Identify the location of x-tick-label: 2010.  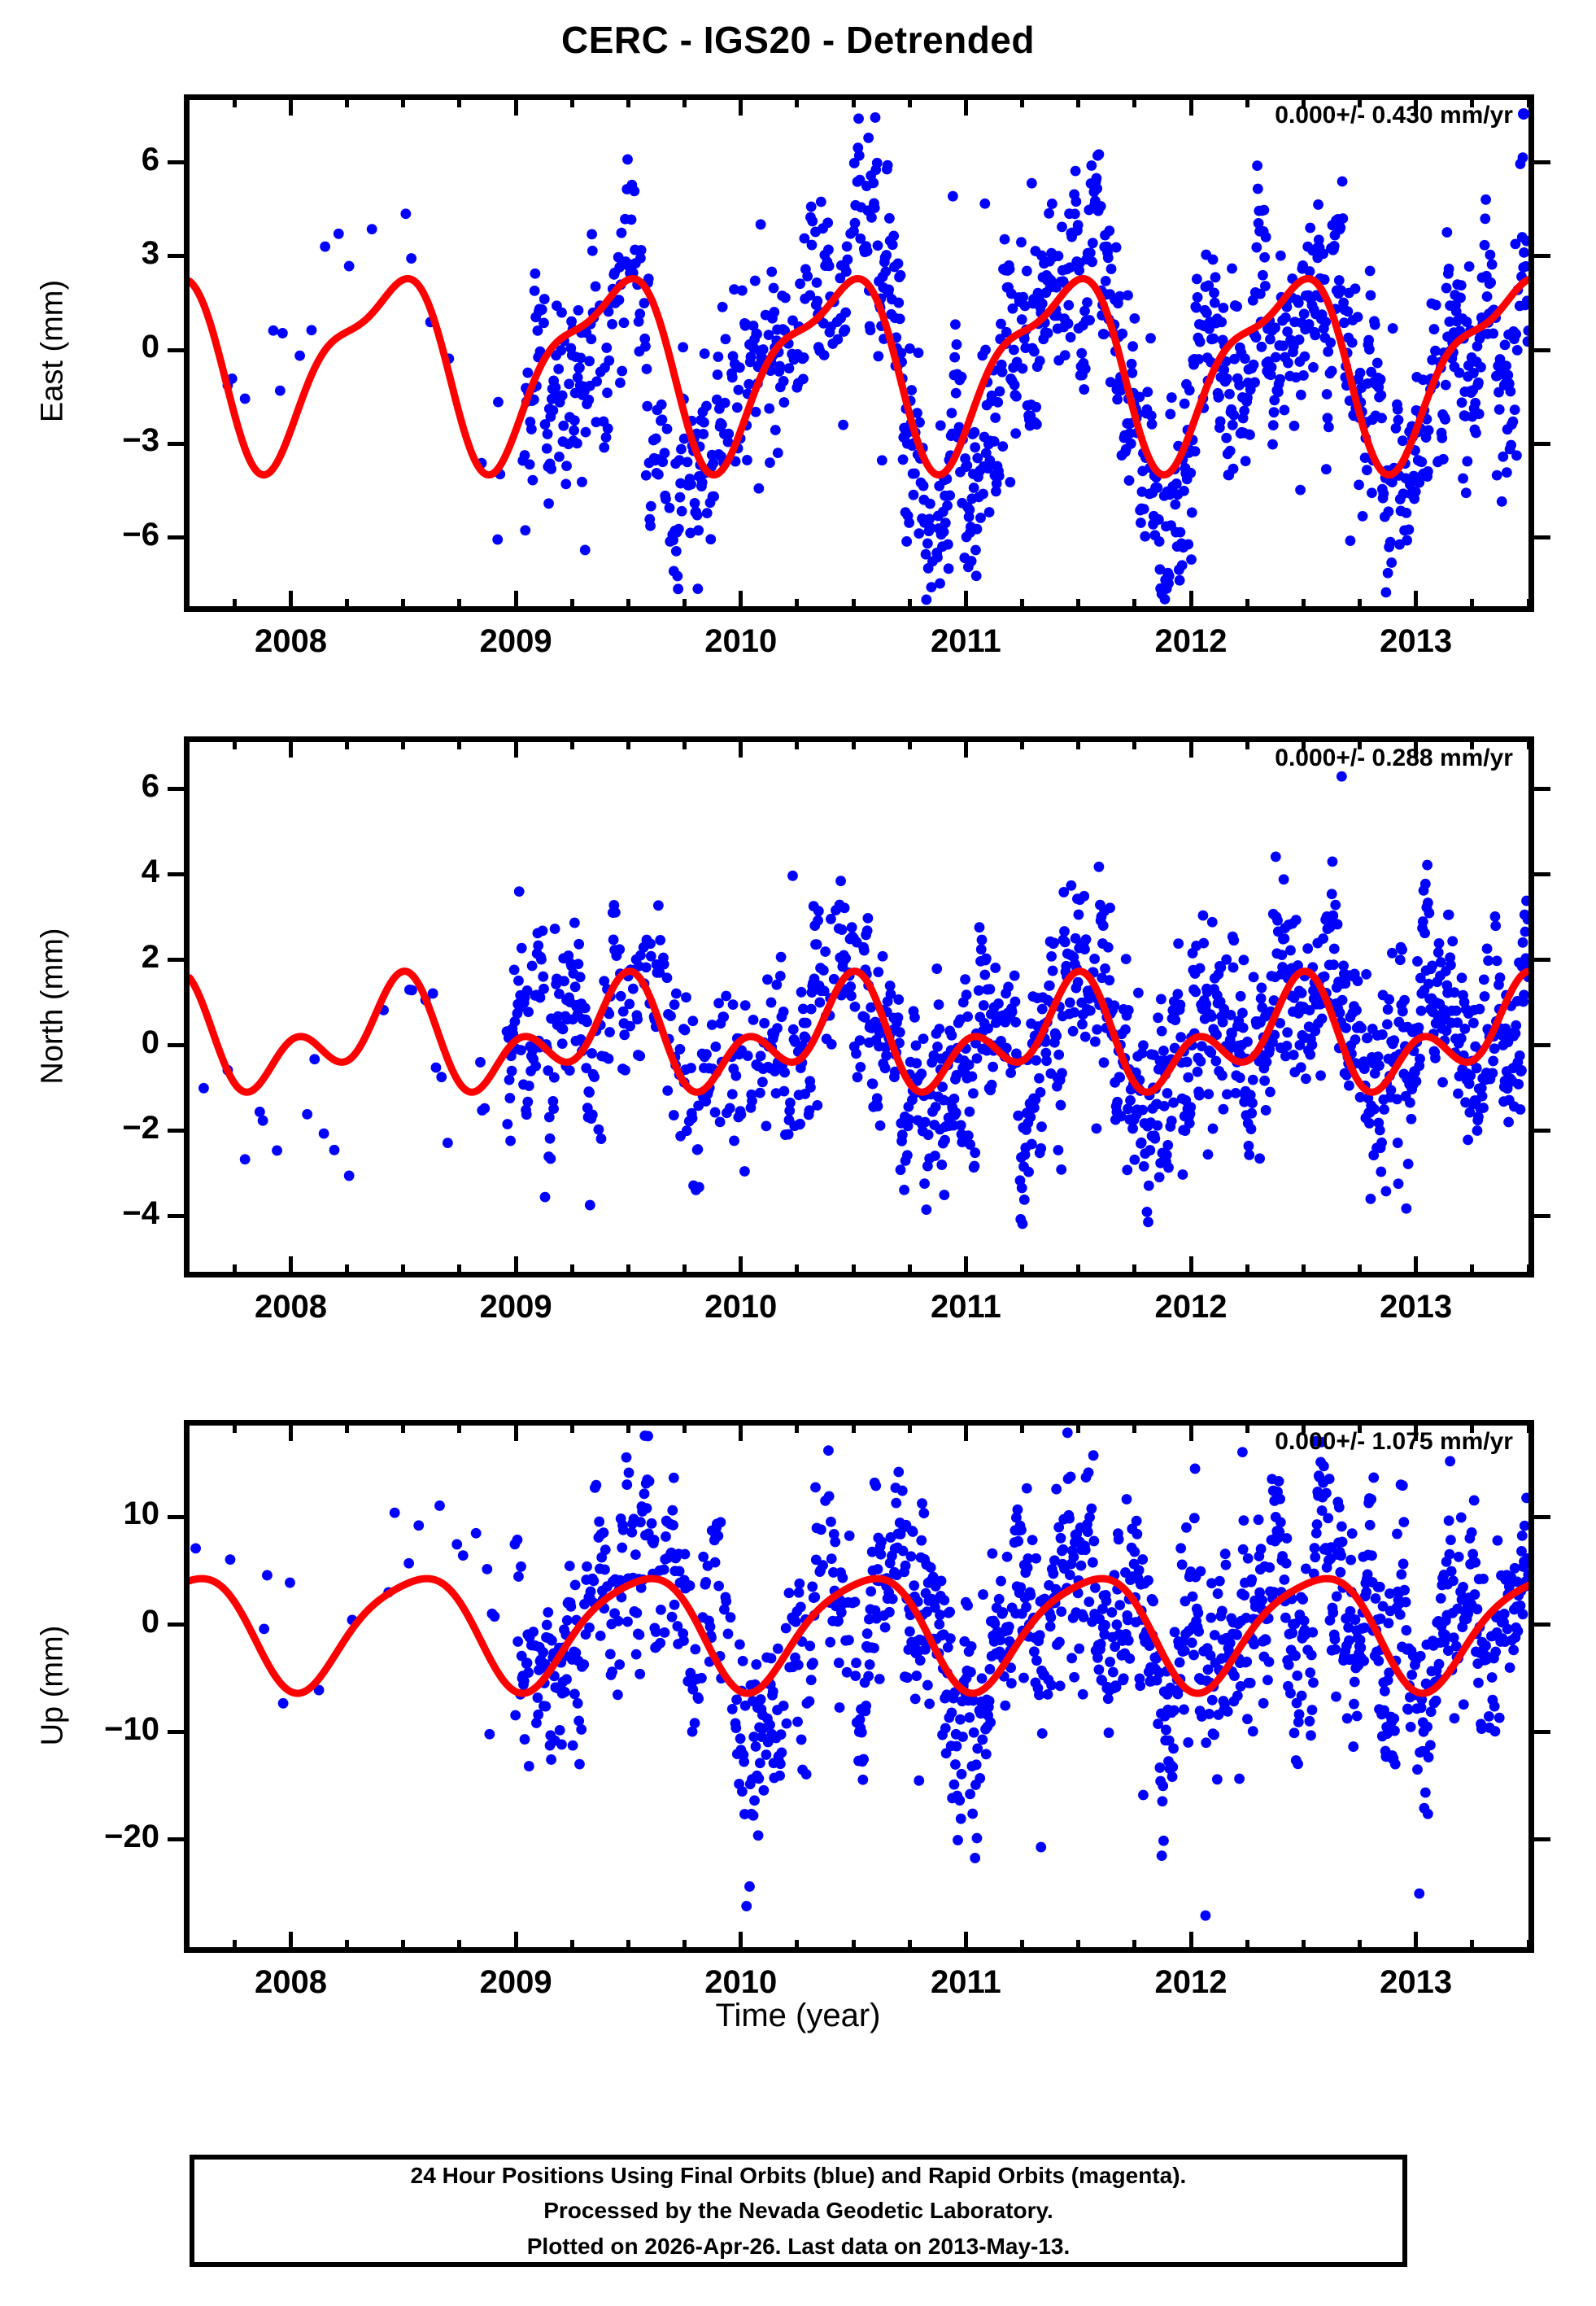
(741, 1307).